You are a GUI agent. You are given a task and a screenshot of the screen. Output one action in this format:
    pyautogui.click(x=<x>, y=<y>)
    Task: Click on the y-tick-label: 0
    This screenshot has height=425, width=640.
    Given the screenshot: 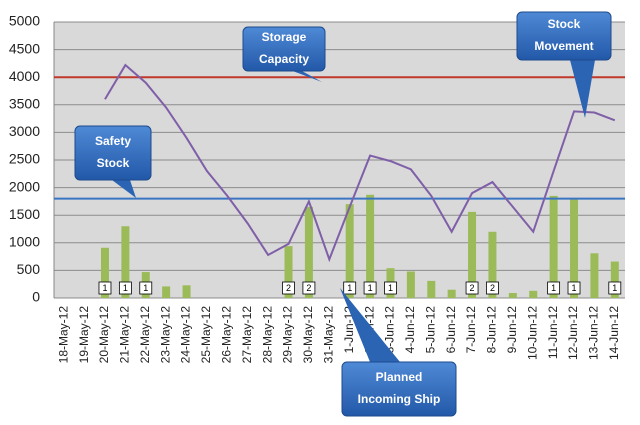 What is the action you would take?
    pyautogui.click(x=36, y=297)
    